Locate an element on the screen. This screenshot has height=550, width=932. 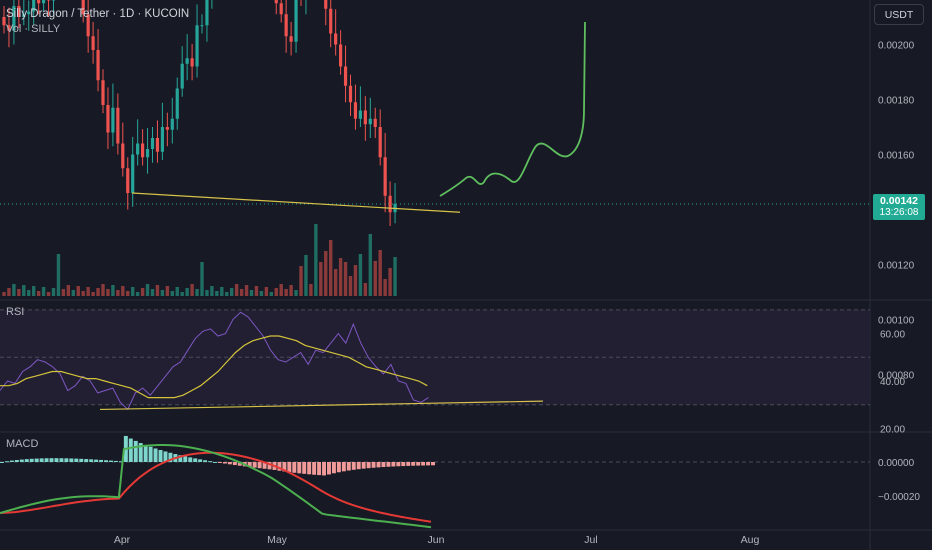
currency-button: USDT is located at coordinates (899, 14).